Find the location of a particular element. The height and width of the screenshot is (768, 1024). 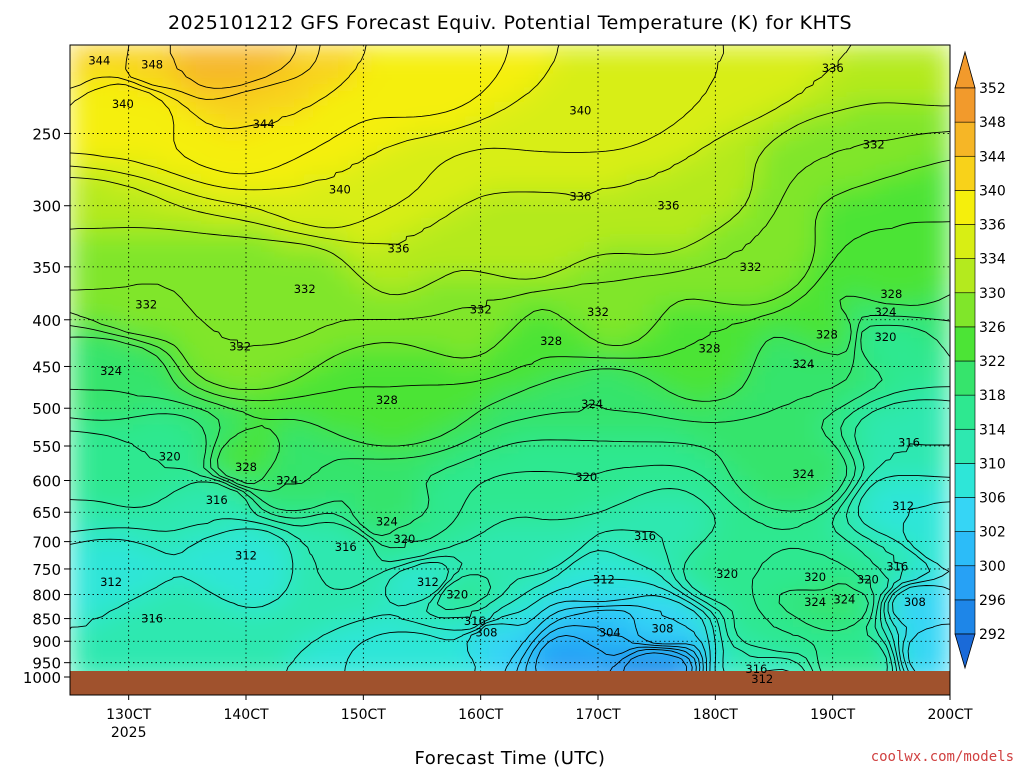

contour-label: 316 is located at coordinates (645, 536).